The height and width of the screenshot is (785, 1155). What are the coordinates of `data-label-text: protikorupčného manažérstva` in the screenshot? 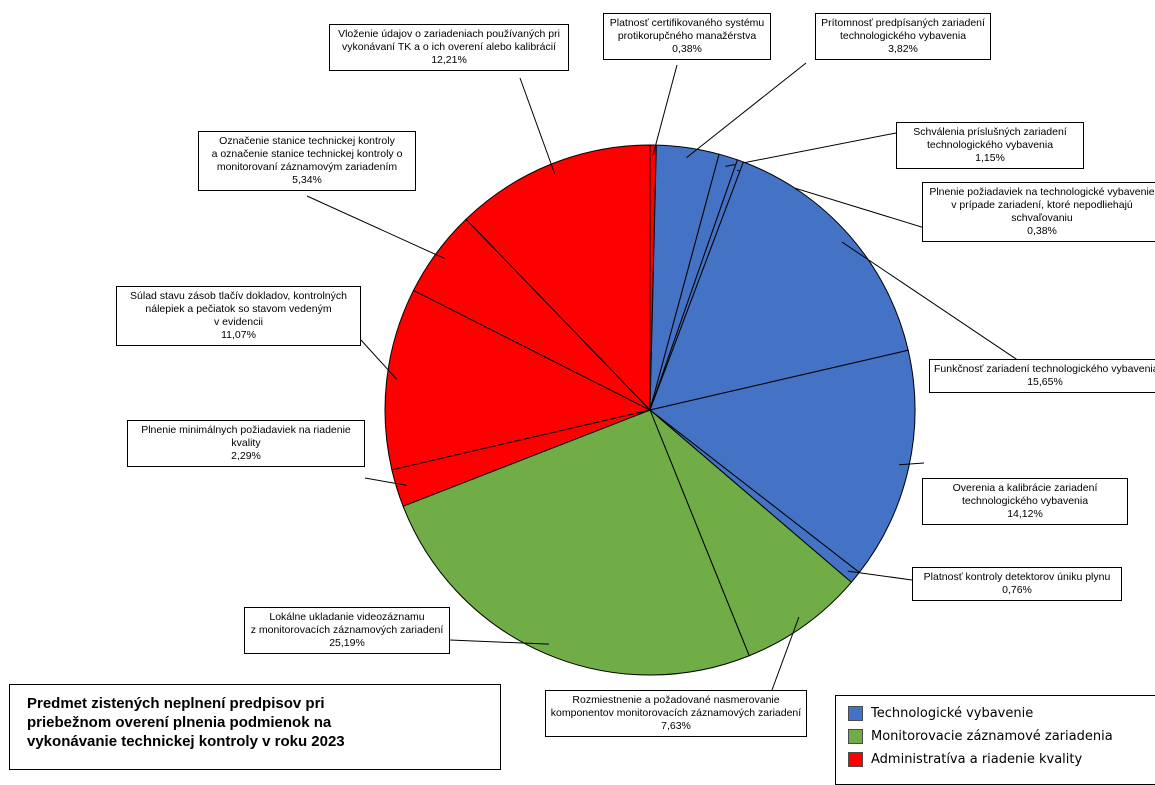 It's located at (687, 36).